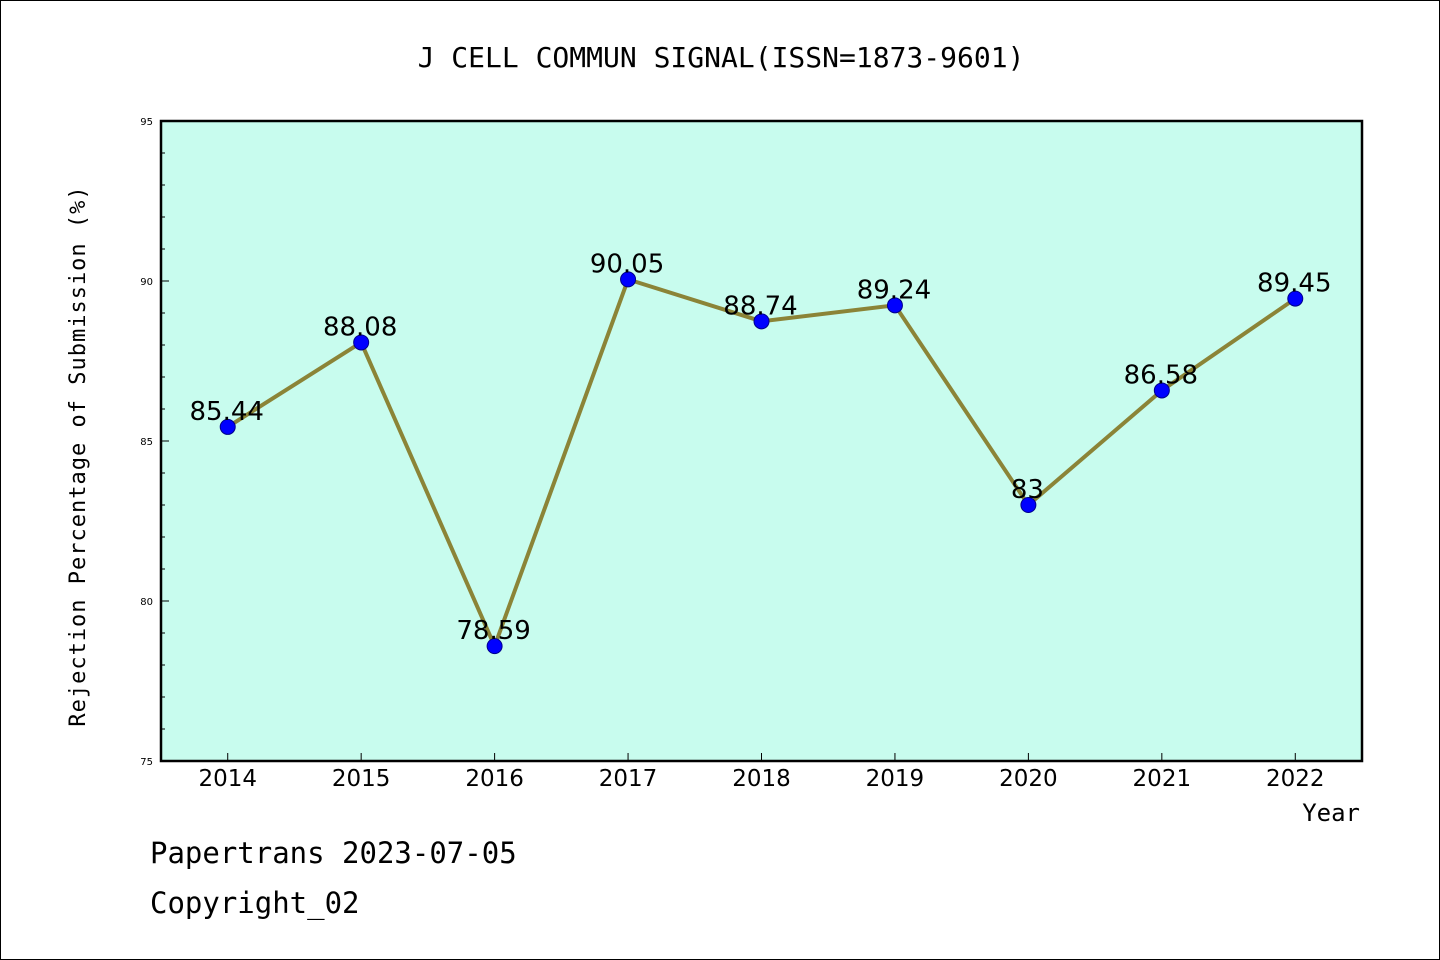 This screenshot has height=960, width=1440. Describe the element at coordinates (761, 757) in the screenshot. I see `x-tick-marks` at that location.